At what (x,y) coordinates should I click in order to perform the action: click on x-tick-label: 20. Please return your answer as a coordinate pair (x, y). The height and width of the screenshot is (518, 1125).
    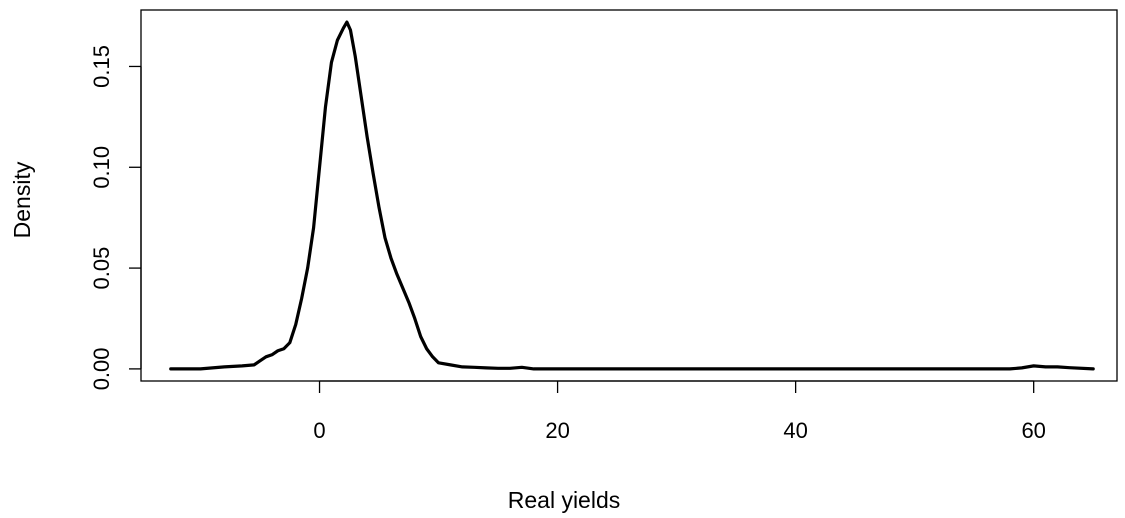
    Looking at the image, I should click on (557, 430).